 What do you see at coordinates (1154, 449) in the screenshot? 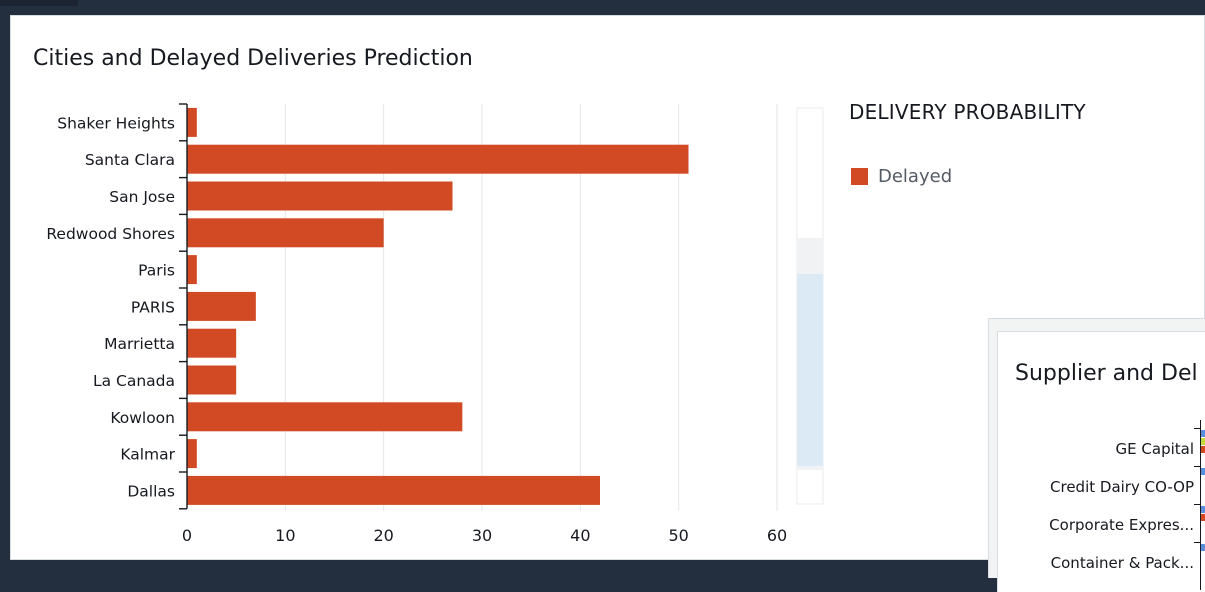
I see `supplier-label: GE Capital` at bounding box center [1154, 449].